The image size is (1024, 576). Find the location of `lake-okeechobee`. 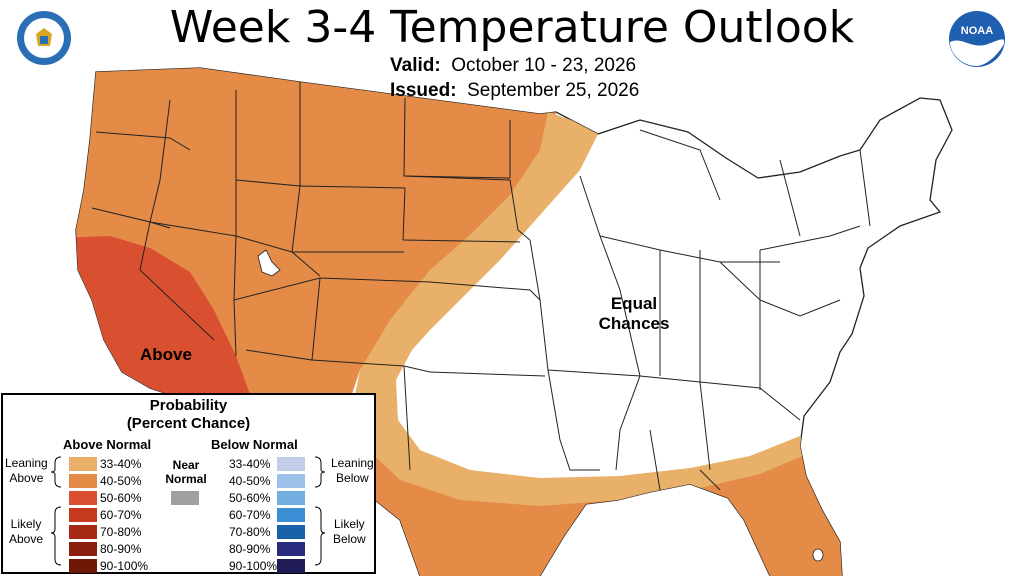

lake-okeechobee is located at coordinates (818, 555).